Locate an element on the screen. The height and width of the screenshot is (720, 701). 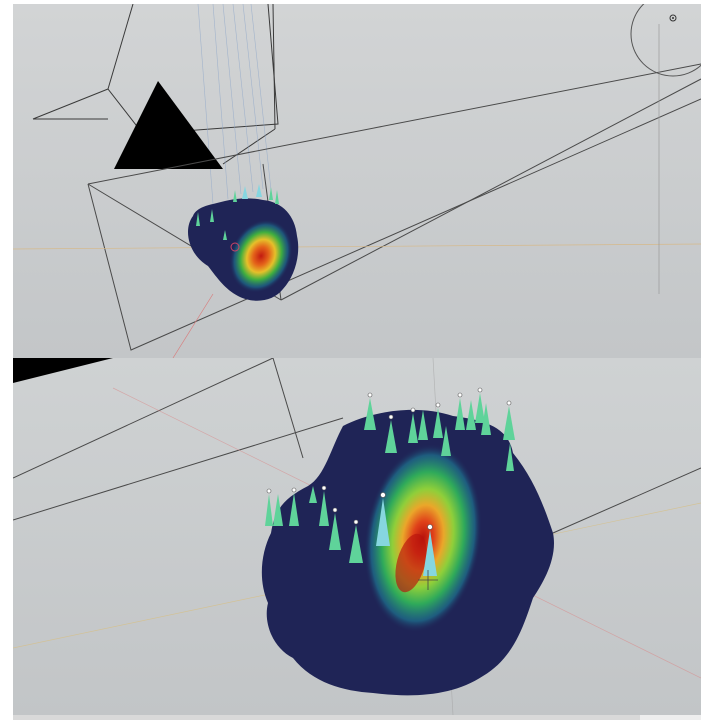
terrain-mesh is located at coordinates (246, 250).